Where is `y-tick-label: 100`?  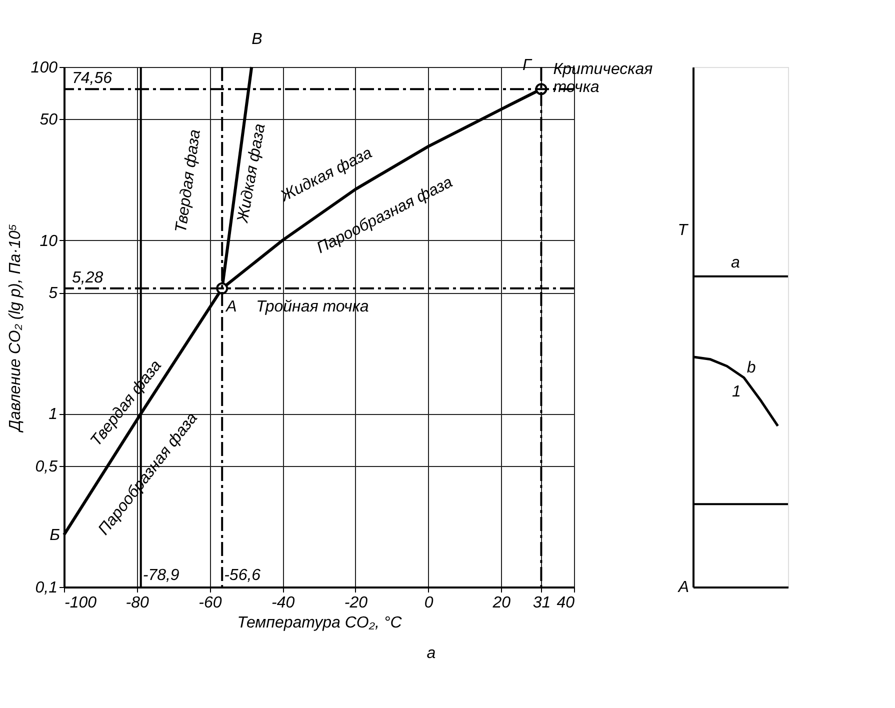
y-tick-label: 100 is located at coordinates (44, 68).